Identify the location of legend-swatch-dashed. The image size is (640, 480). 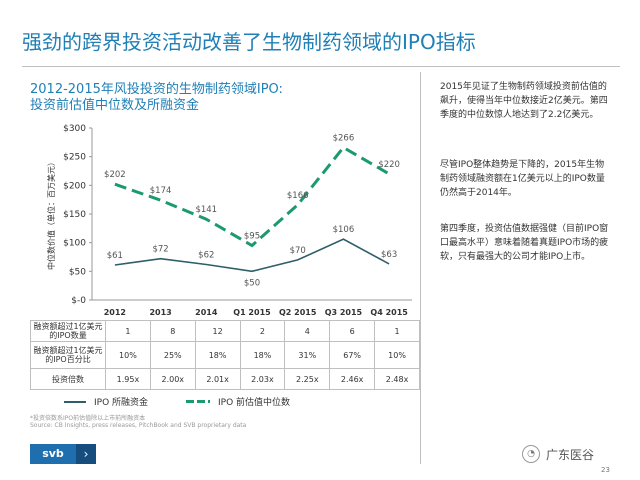
(198, 401).